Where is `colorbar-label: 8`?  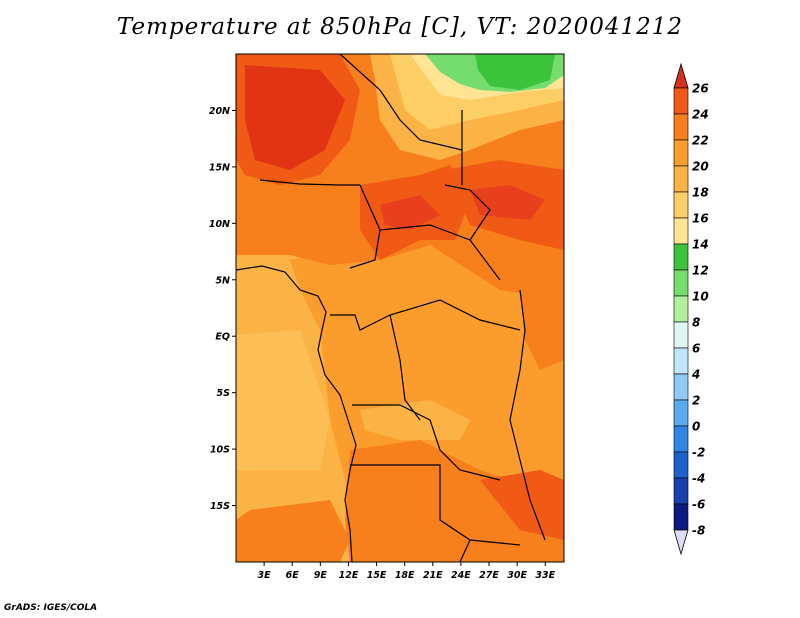 colorbar-label: 8 is located at coordinates (696, 323).